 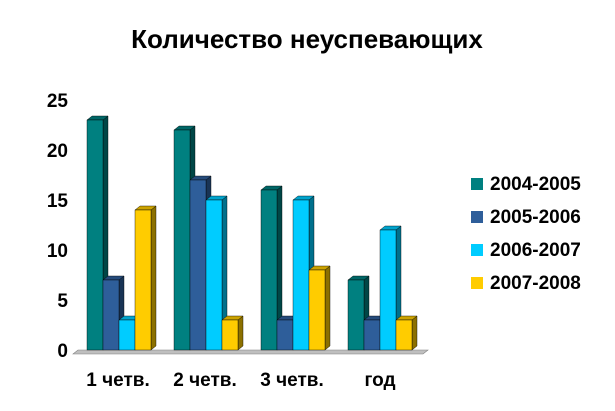 What do you see at coordinates (117, 380) in the screenshot?
I see `x-category-label: 1 четв.` at bounding box center [117, 380].